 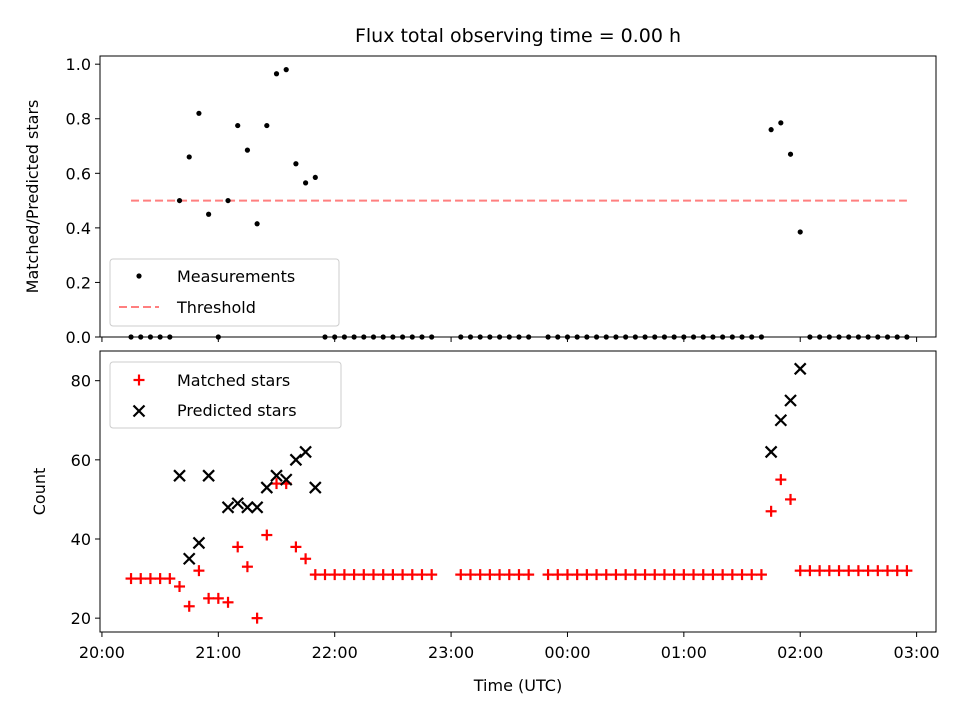 I want to click on legend-measurement-marker, so click(x=139, y=276).